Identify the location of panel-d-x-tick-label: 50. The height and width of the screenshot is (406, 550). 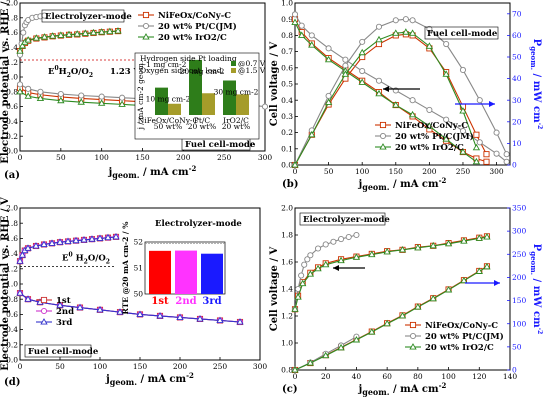
(60, 366).